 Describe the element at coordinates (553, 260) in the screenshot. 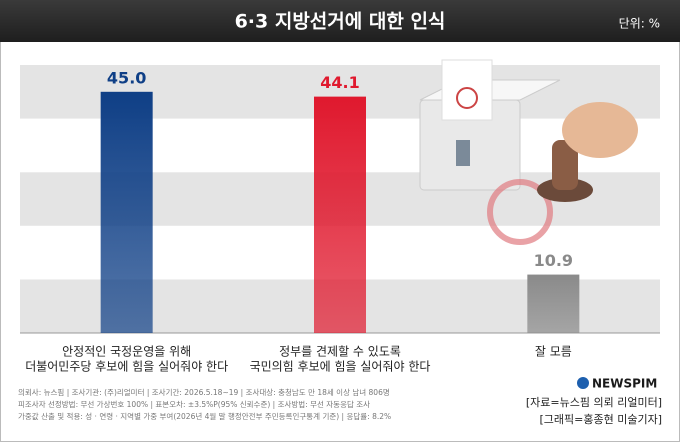

I see `value-label: 10.9` at that location.